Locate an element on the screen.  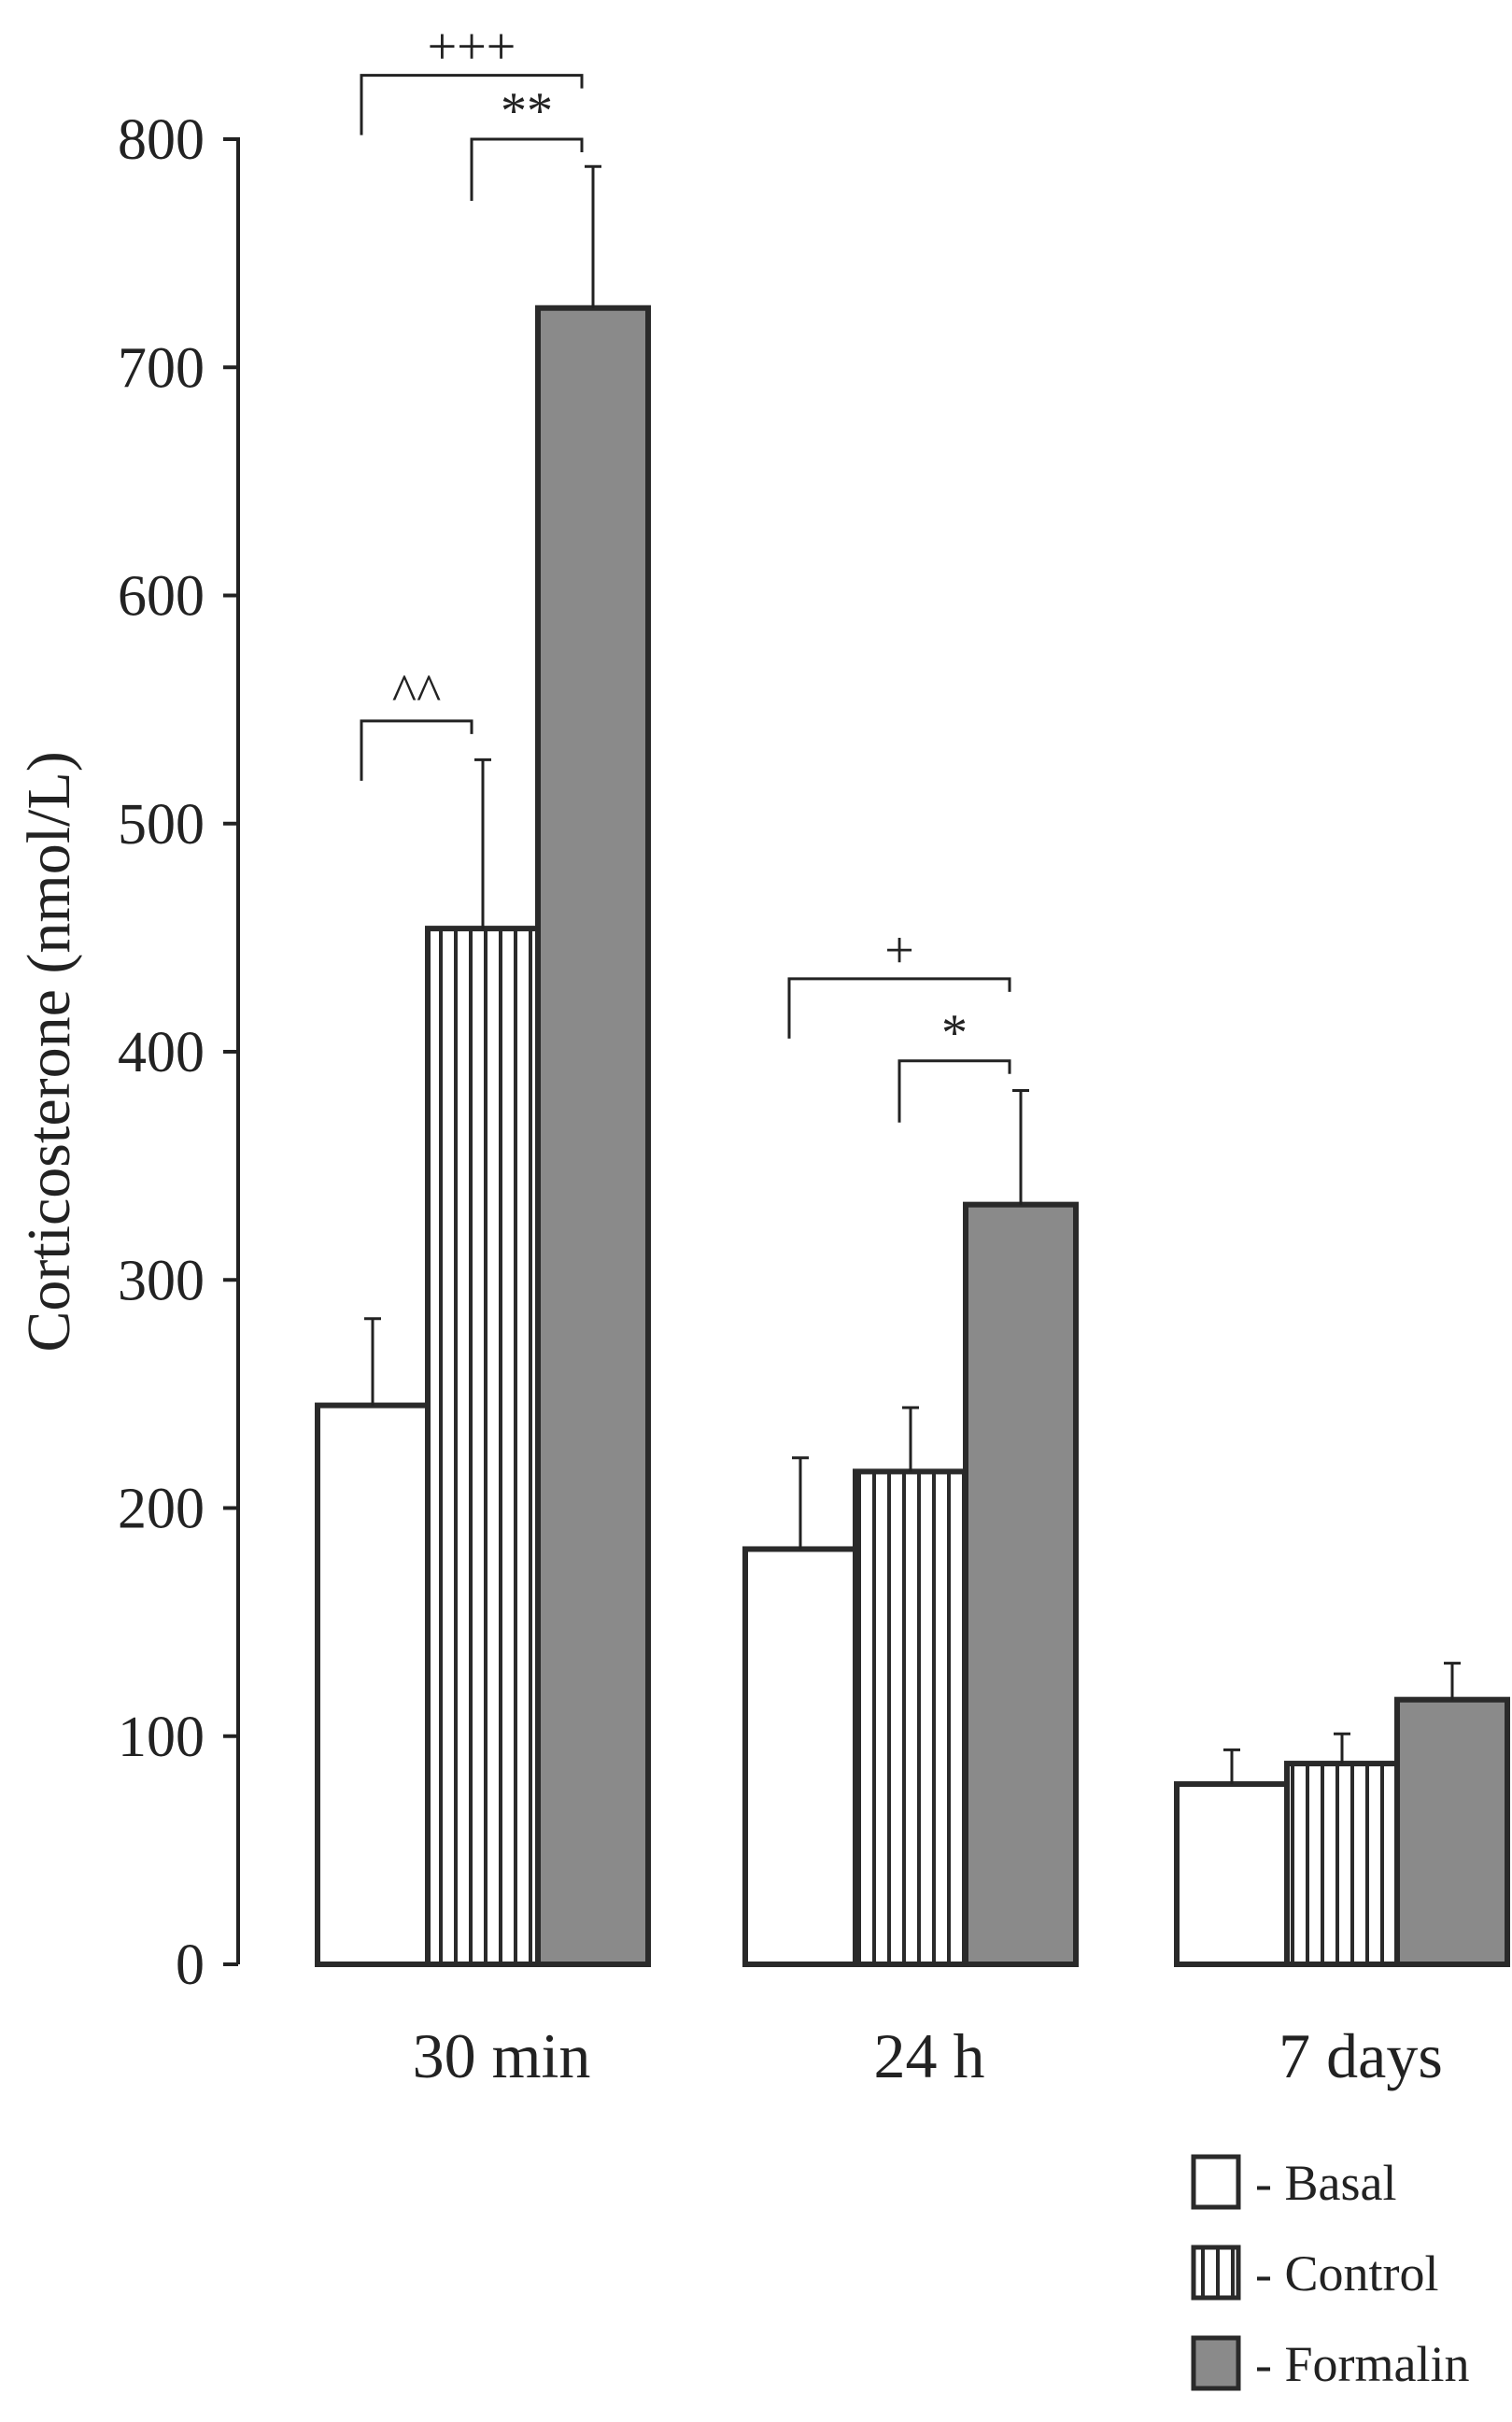
legend-label-formalin: - Formalin is located at coordinates (1362, 2364).